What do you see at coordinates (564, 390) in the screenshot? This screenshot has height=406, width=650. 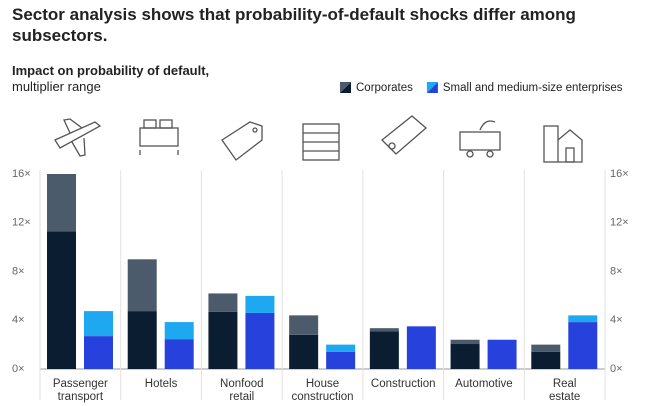 I see `x-tick-label: Real estate` at bounding box center [564, 390].